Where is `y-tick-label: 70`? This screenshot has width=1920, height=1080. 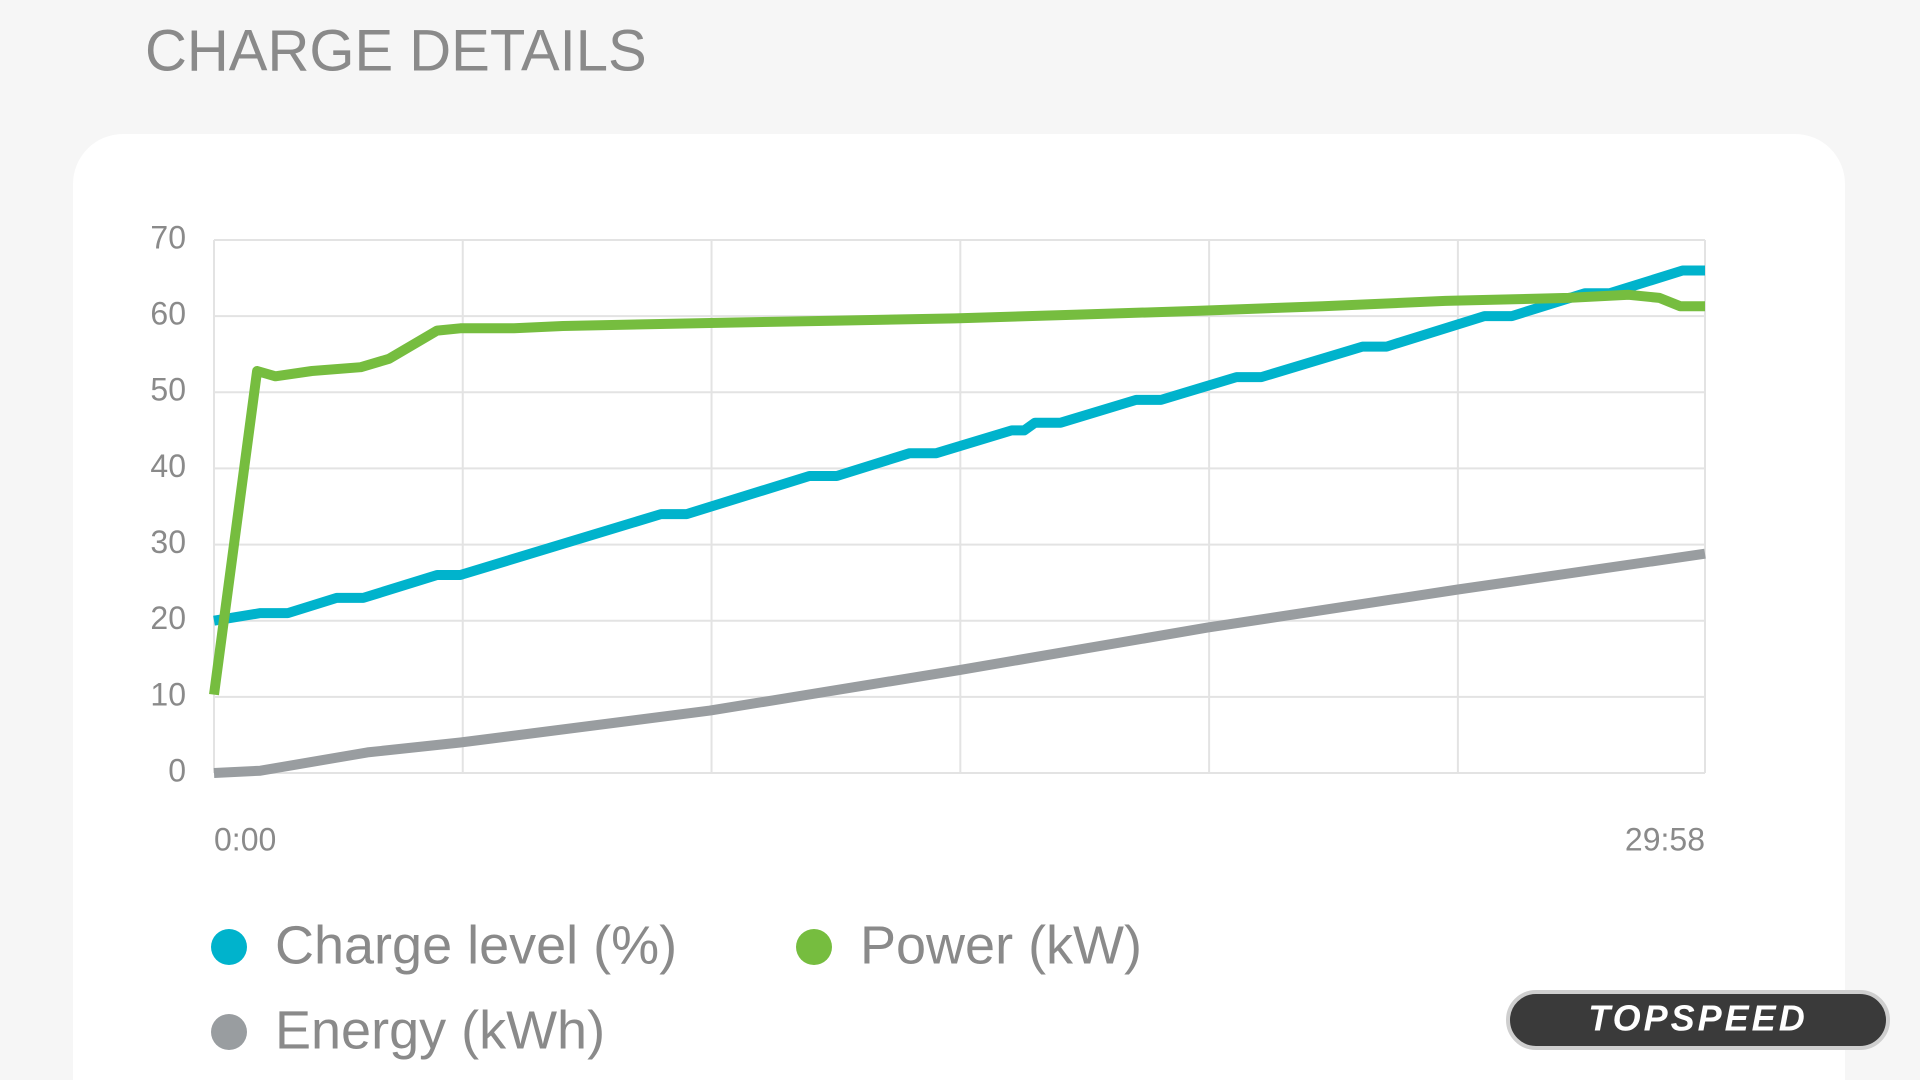
y-tick-label: 70 is located at coordinates (168, 237).